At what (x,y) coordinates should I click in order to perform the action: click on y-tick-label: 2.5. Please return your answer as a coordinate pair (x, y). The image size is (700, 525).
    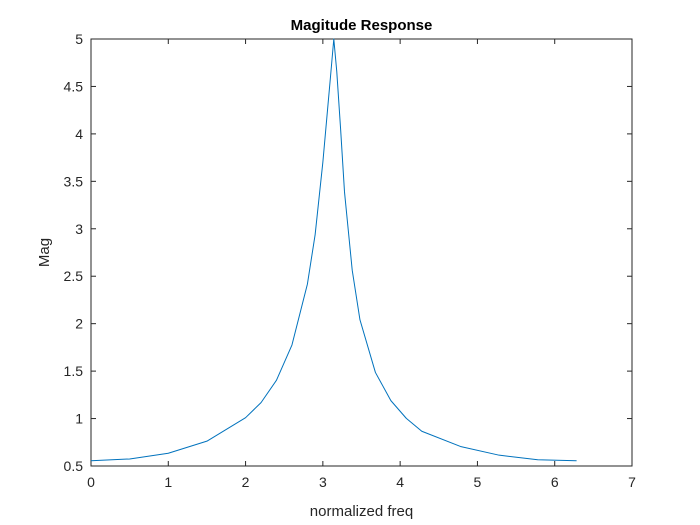
    Looking at the image, I should click on (74, 276).